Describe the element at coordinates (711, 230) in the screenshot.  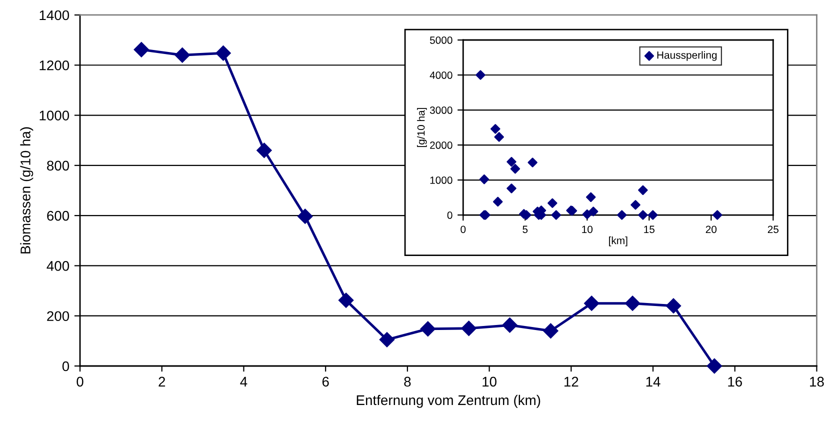
I see `x-tick-label: 20` at that location.